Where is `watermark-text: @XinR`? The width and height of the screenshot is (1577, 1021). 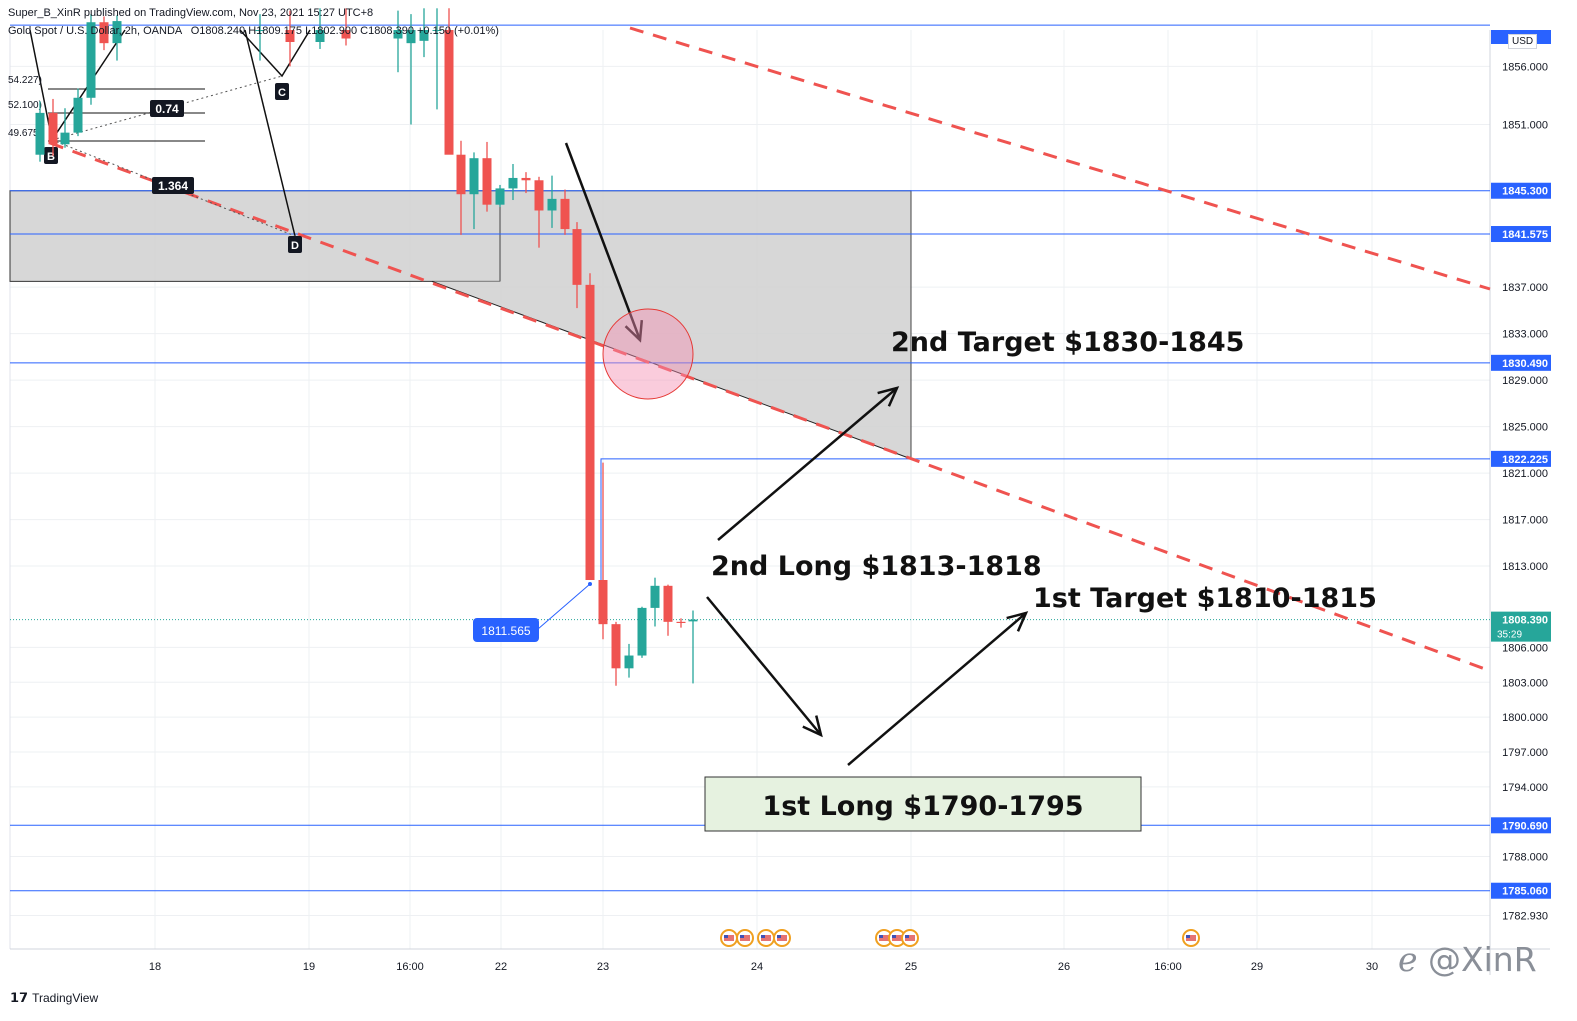 watermark-text: @XinR is located at coordinates (1482, 959).